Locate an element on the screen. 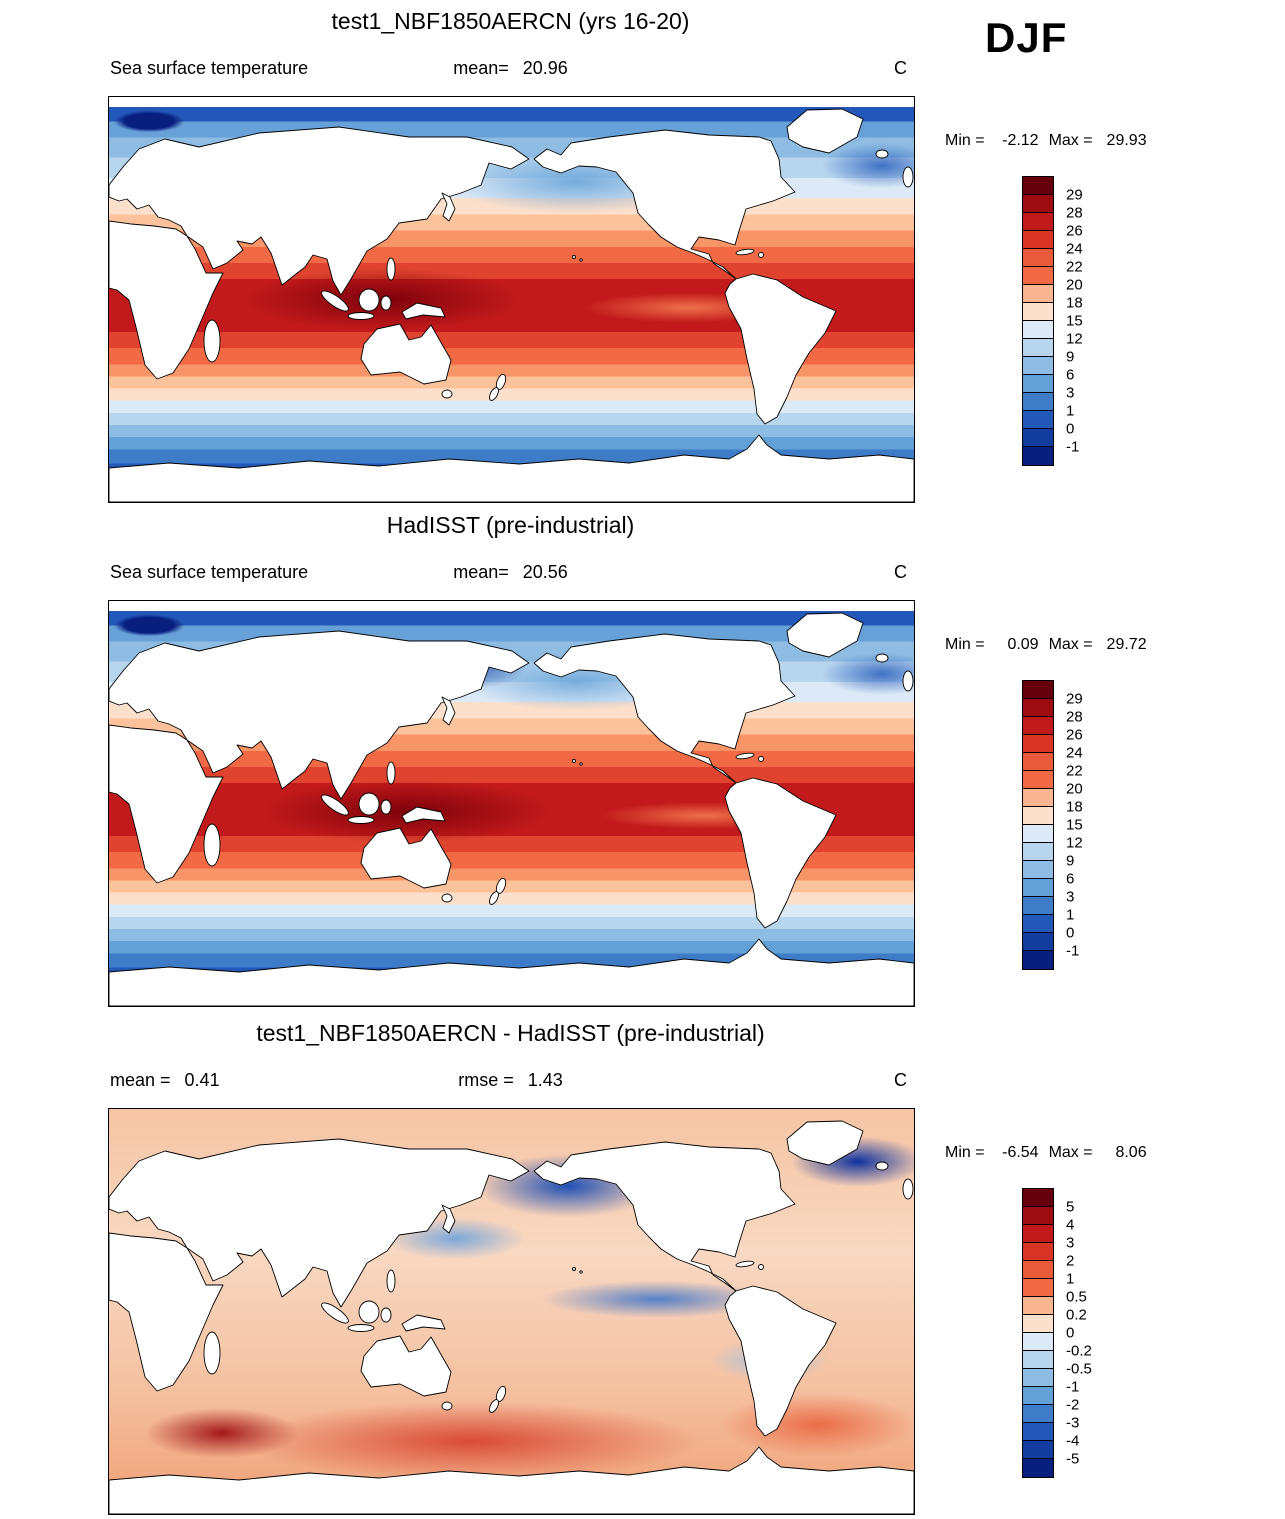 This screenshot has height=1519, width=1285. mean-value: 20.56 is located at coordinates (545, 572).